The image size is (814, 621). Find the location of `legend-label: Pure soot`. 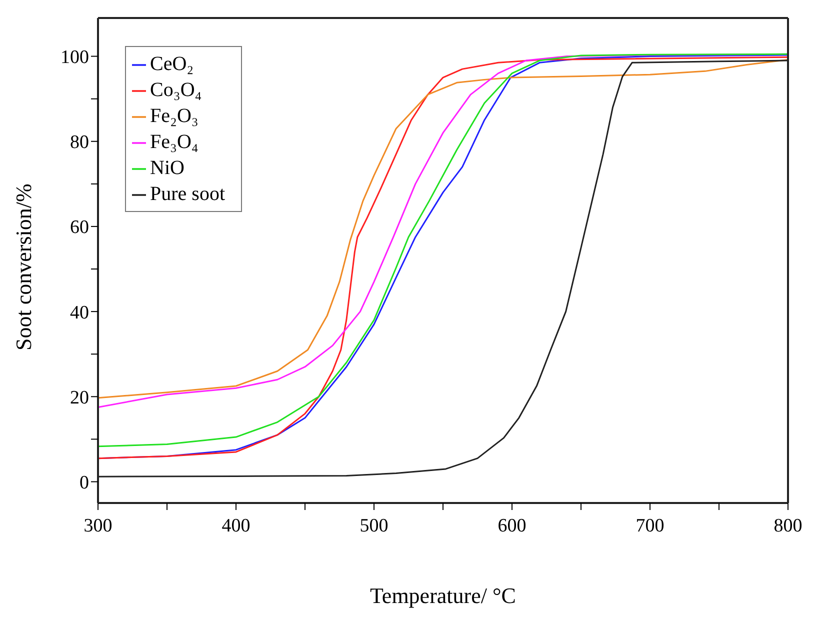

legend-label: Pure soot is located at coordinates (187, 194).